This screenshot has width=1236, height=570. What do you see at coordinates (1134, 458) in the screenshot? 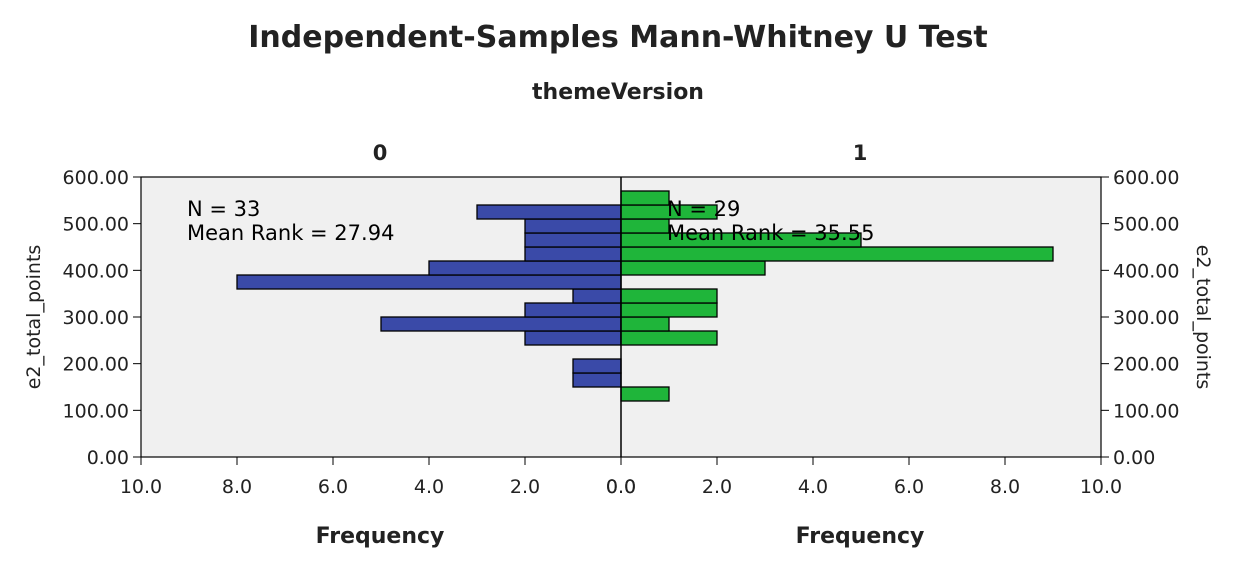
I see `y-tick-label-right: 0.00` at bounding box center [1134, 458].